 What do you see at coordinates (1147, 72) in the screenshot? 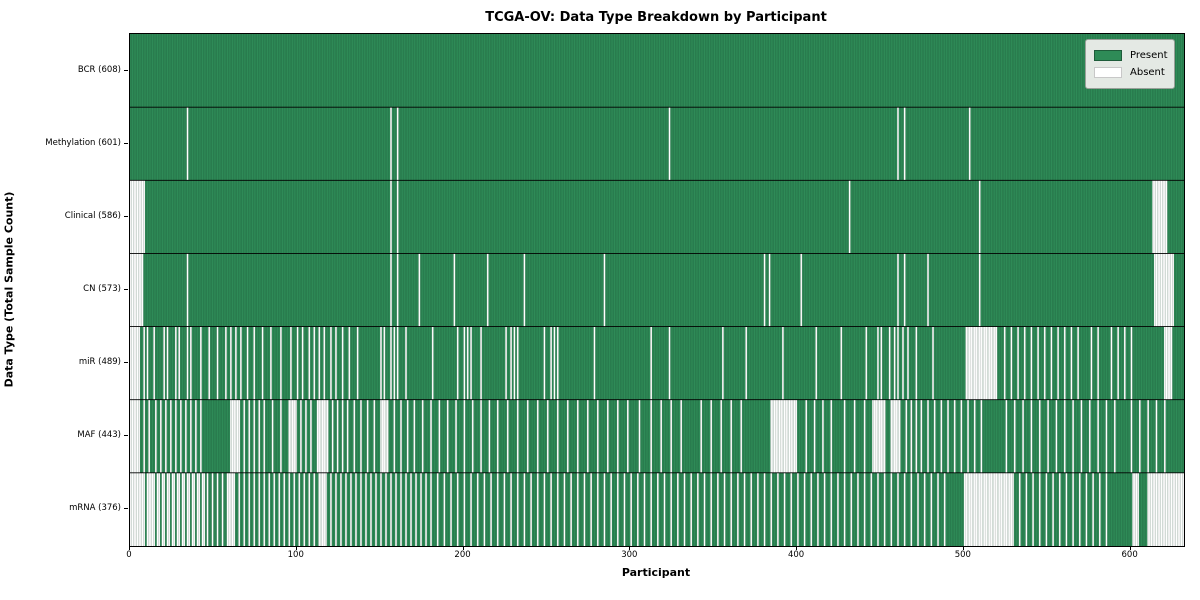
I see `legend-label-absent: Absent` at bounding box center [1147, 72].